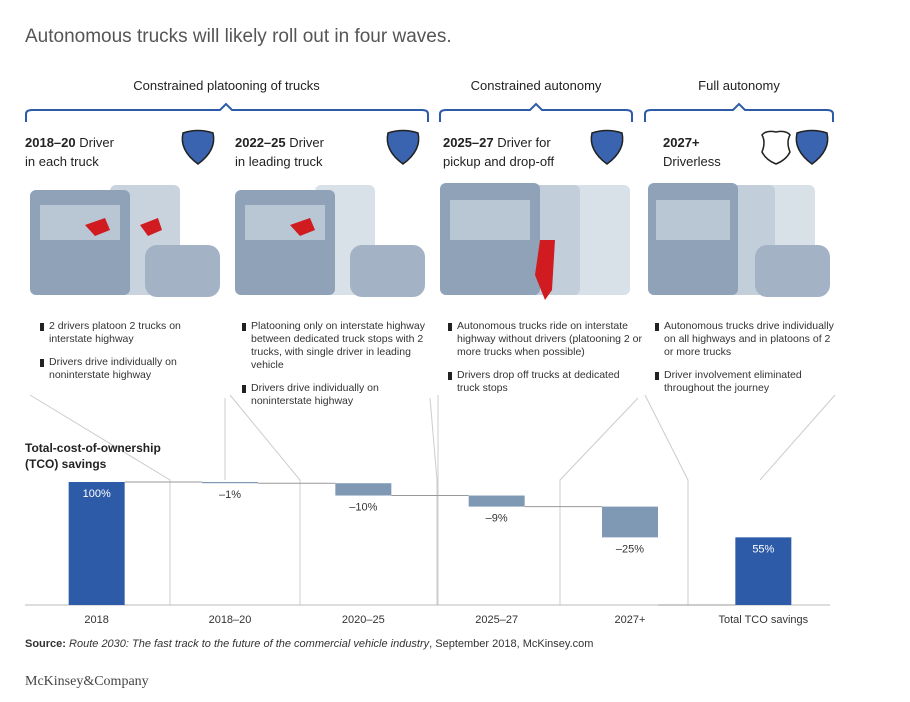  What do you see at coordinates (763, 620) in the screenshot?
I see `x-tick-label: Total TCO savings` at bounding box center [763, 620].